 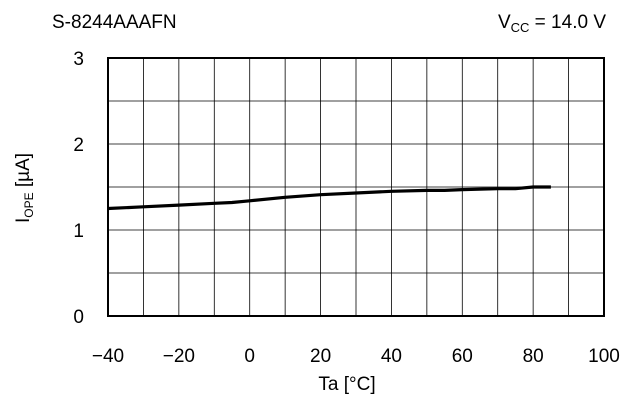 What do you see at coordinates (462, 356) in the screenshot?
I see `x-tick-label: 60` at bounding box center [462, 356].